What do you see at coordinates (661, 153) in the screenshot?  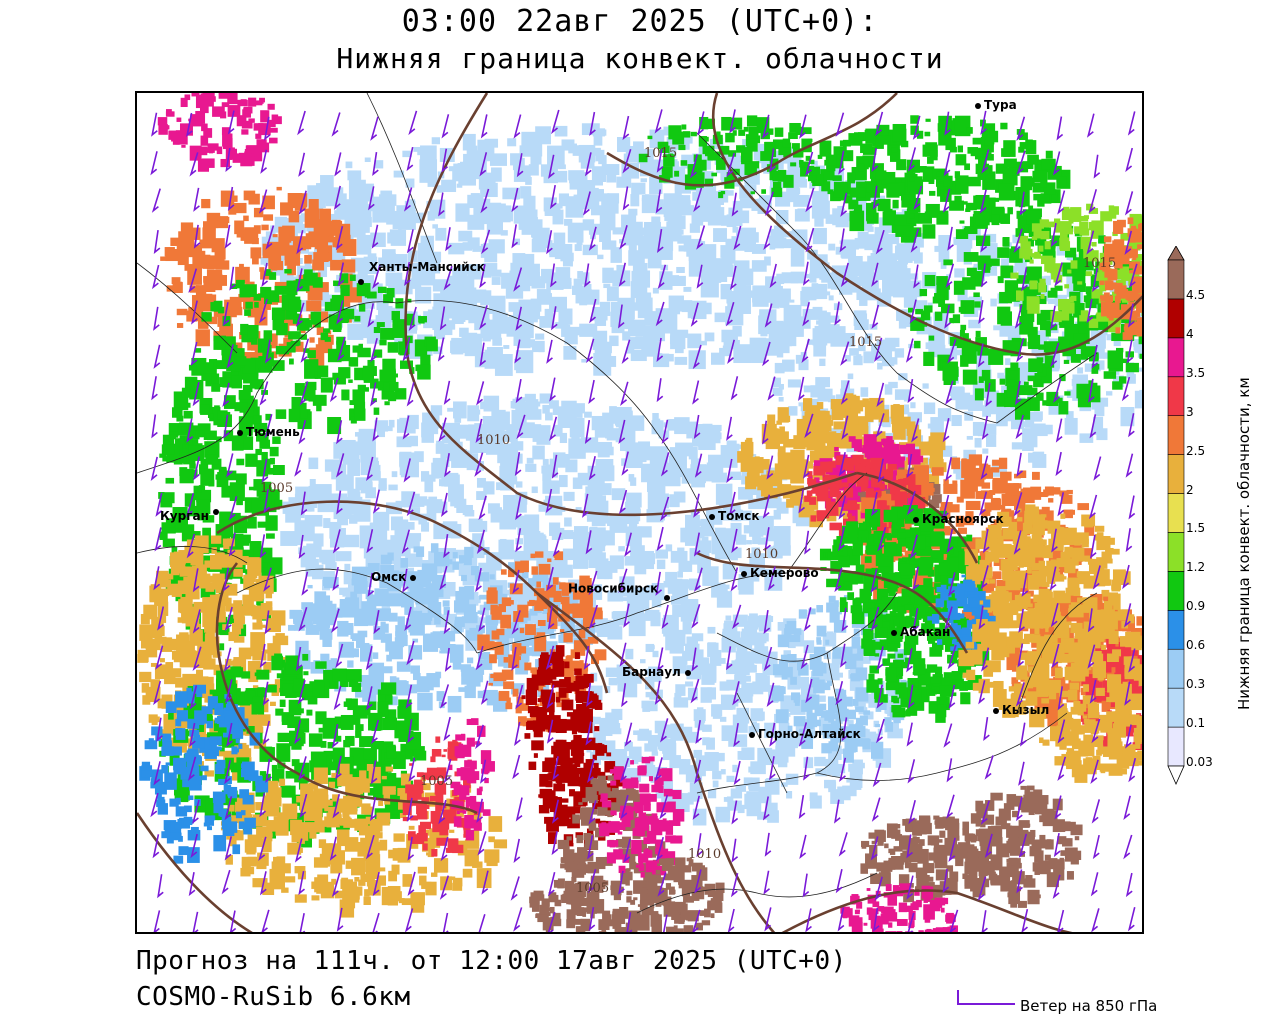 I see `isobar-label: 1015` at bounding box center [661, 153].